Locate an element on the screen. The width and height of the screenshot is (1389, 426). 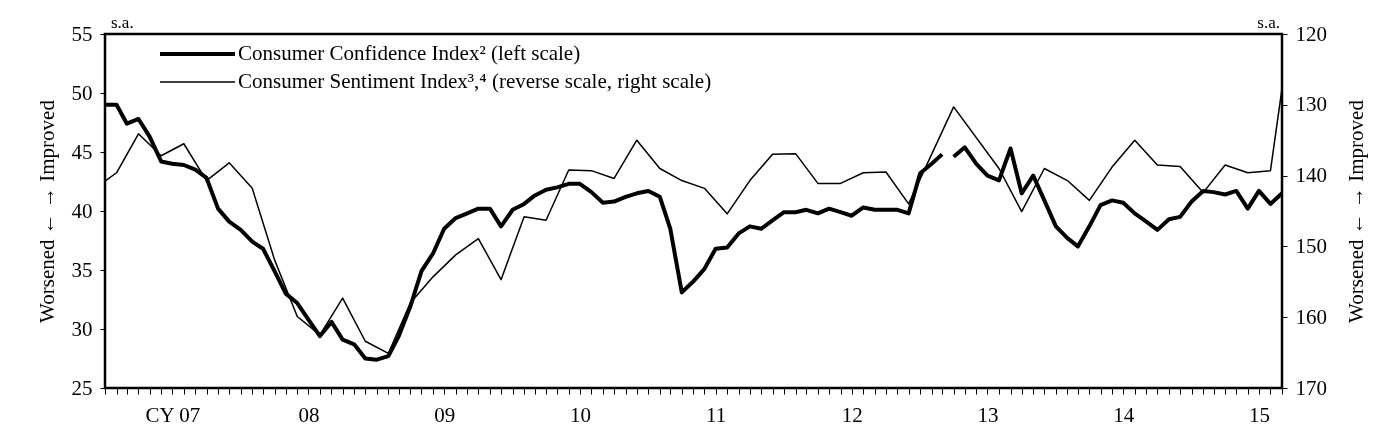
x-tick-label: 12 is located at coordinates (852, 414).